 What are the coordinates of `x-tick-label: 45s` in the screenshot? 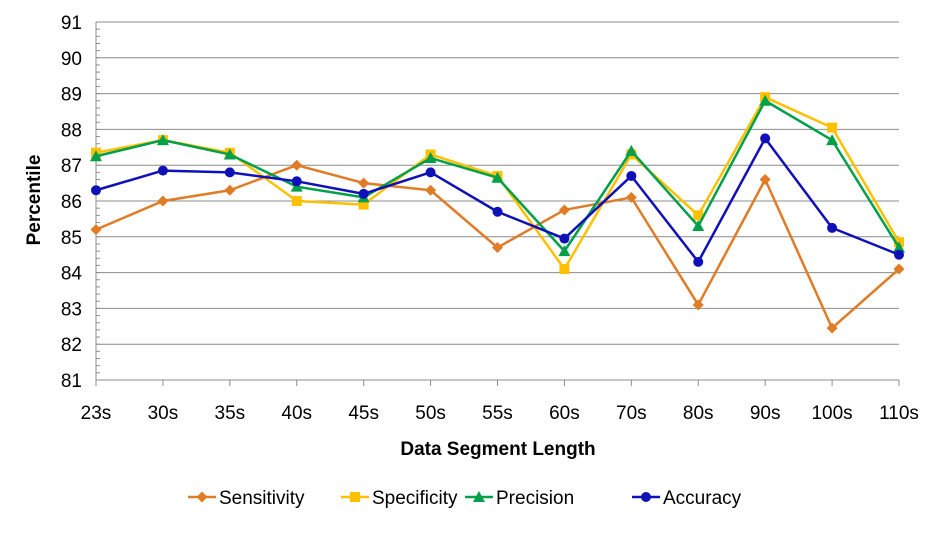 It's located at (363, 413).